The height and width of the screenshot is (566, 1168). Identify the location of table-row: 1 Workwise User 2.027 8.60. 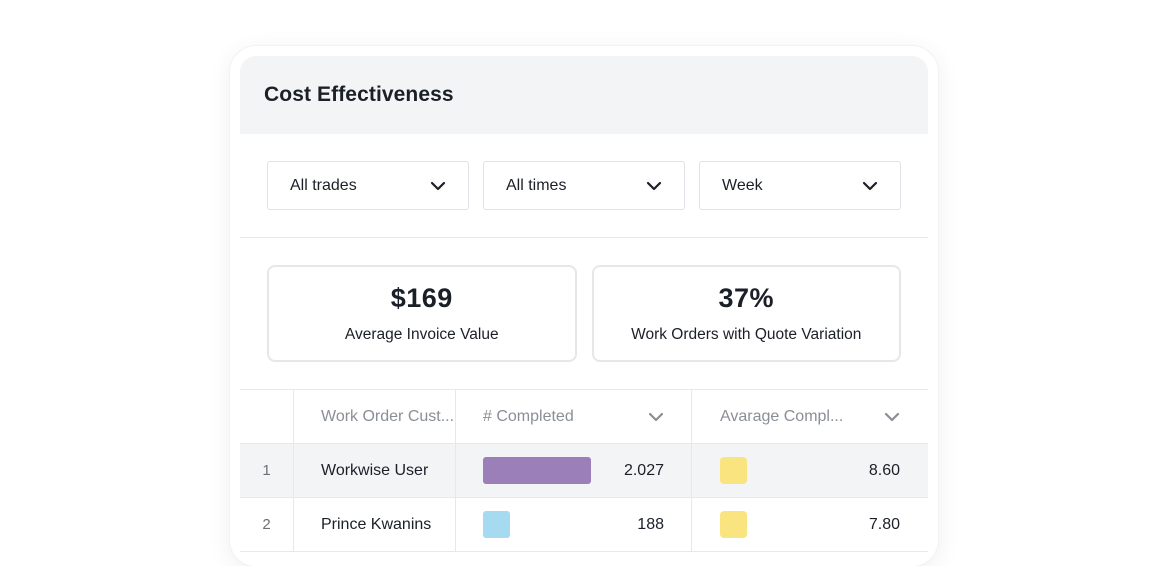
(584, 471).